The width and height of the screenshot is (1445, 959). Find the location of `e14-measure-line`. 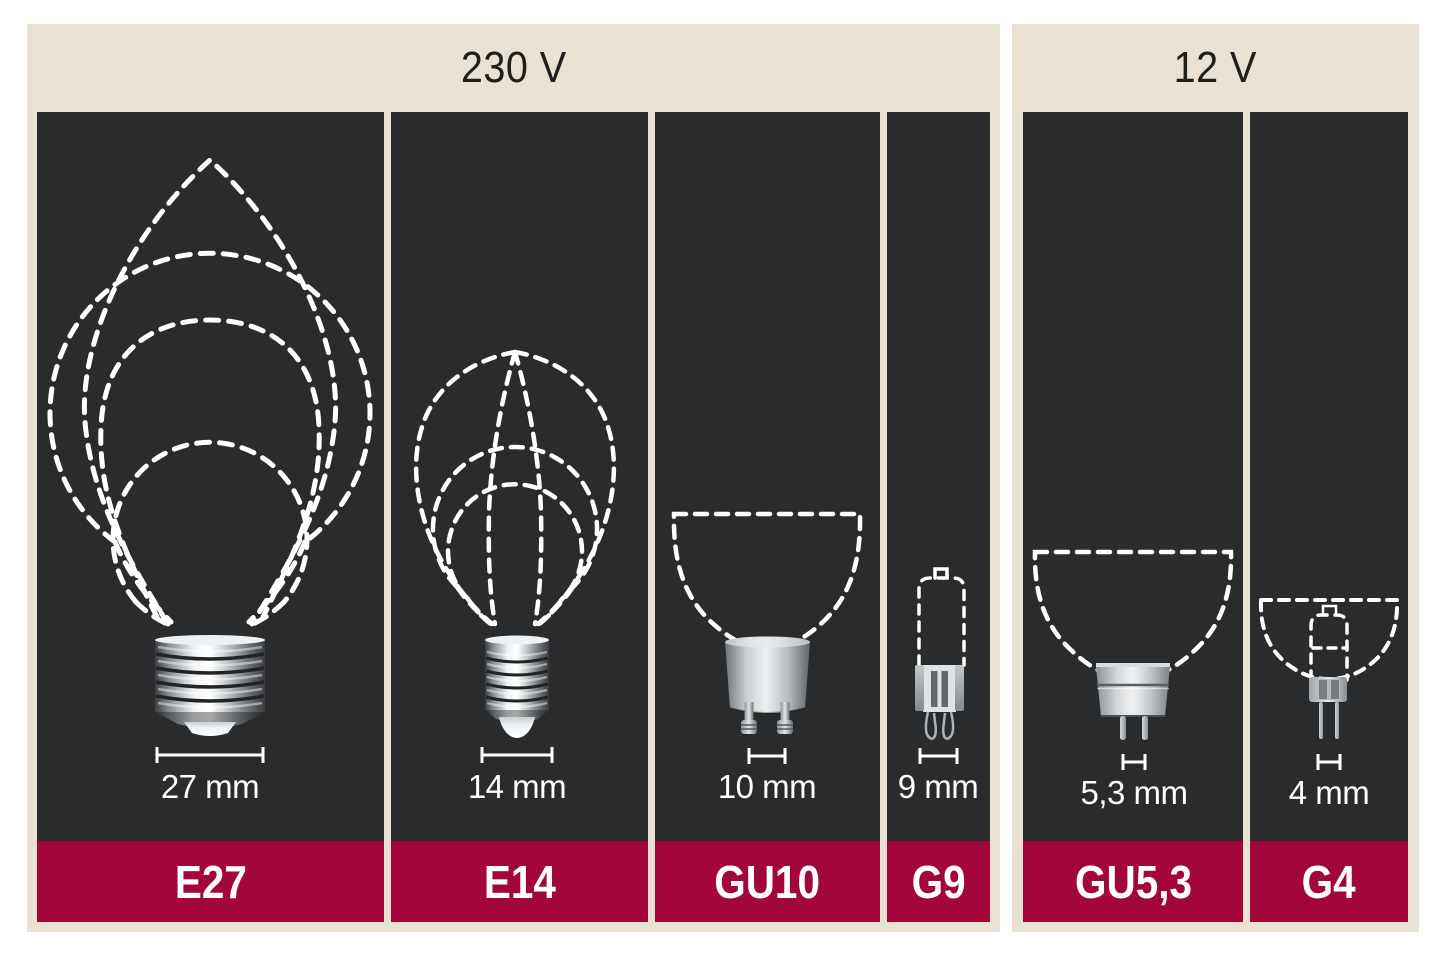

e14-measure-line is located at coordinates (517, 755).